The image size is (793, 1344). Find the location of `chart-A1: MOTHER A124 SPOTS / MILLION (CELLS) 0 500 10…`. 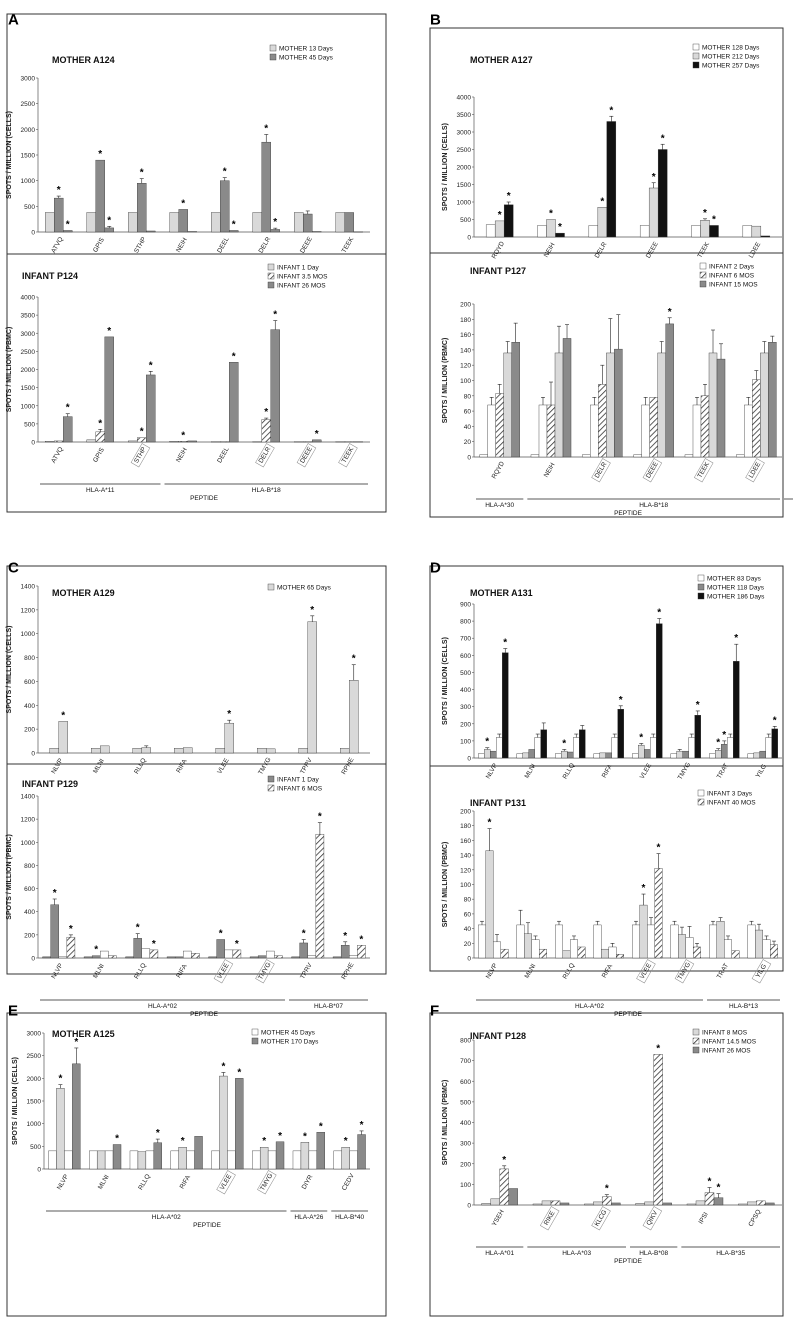

chart-A1: MOTHER A124 SPOTS / MILLION (CELLS) 0 500 10… is located at coordinates (188, 149).